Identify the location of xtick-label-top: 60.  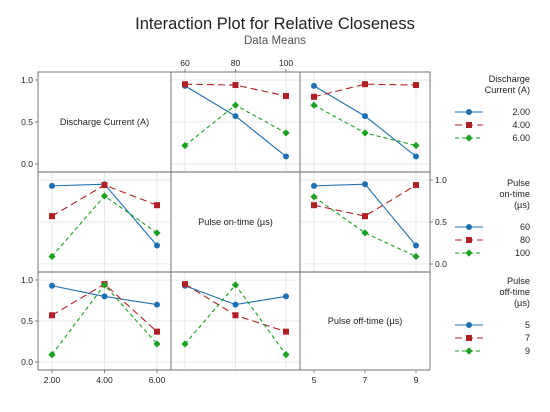
(185, 63).